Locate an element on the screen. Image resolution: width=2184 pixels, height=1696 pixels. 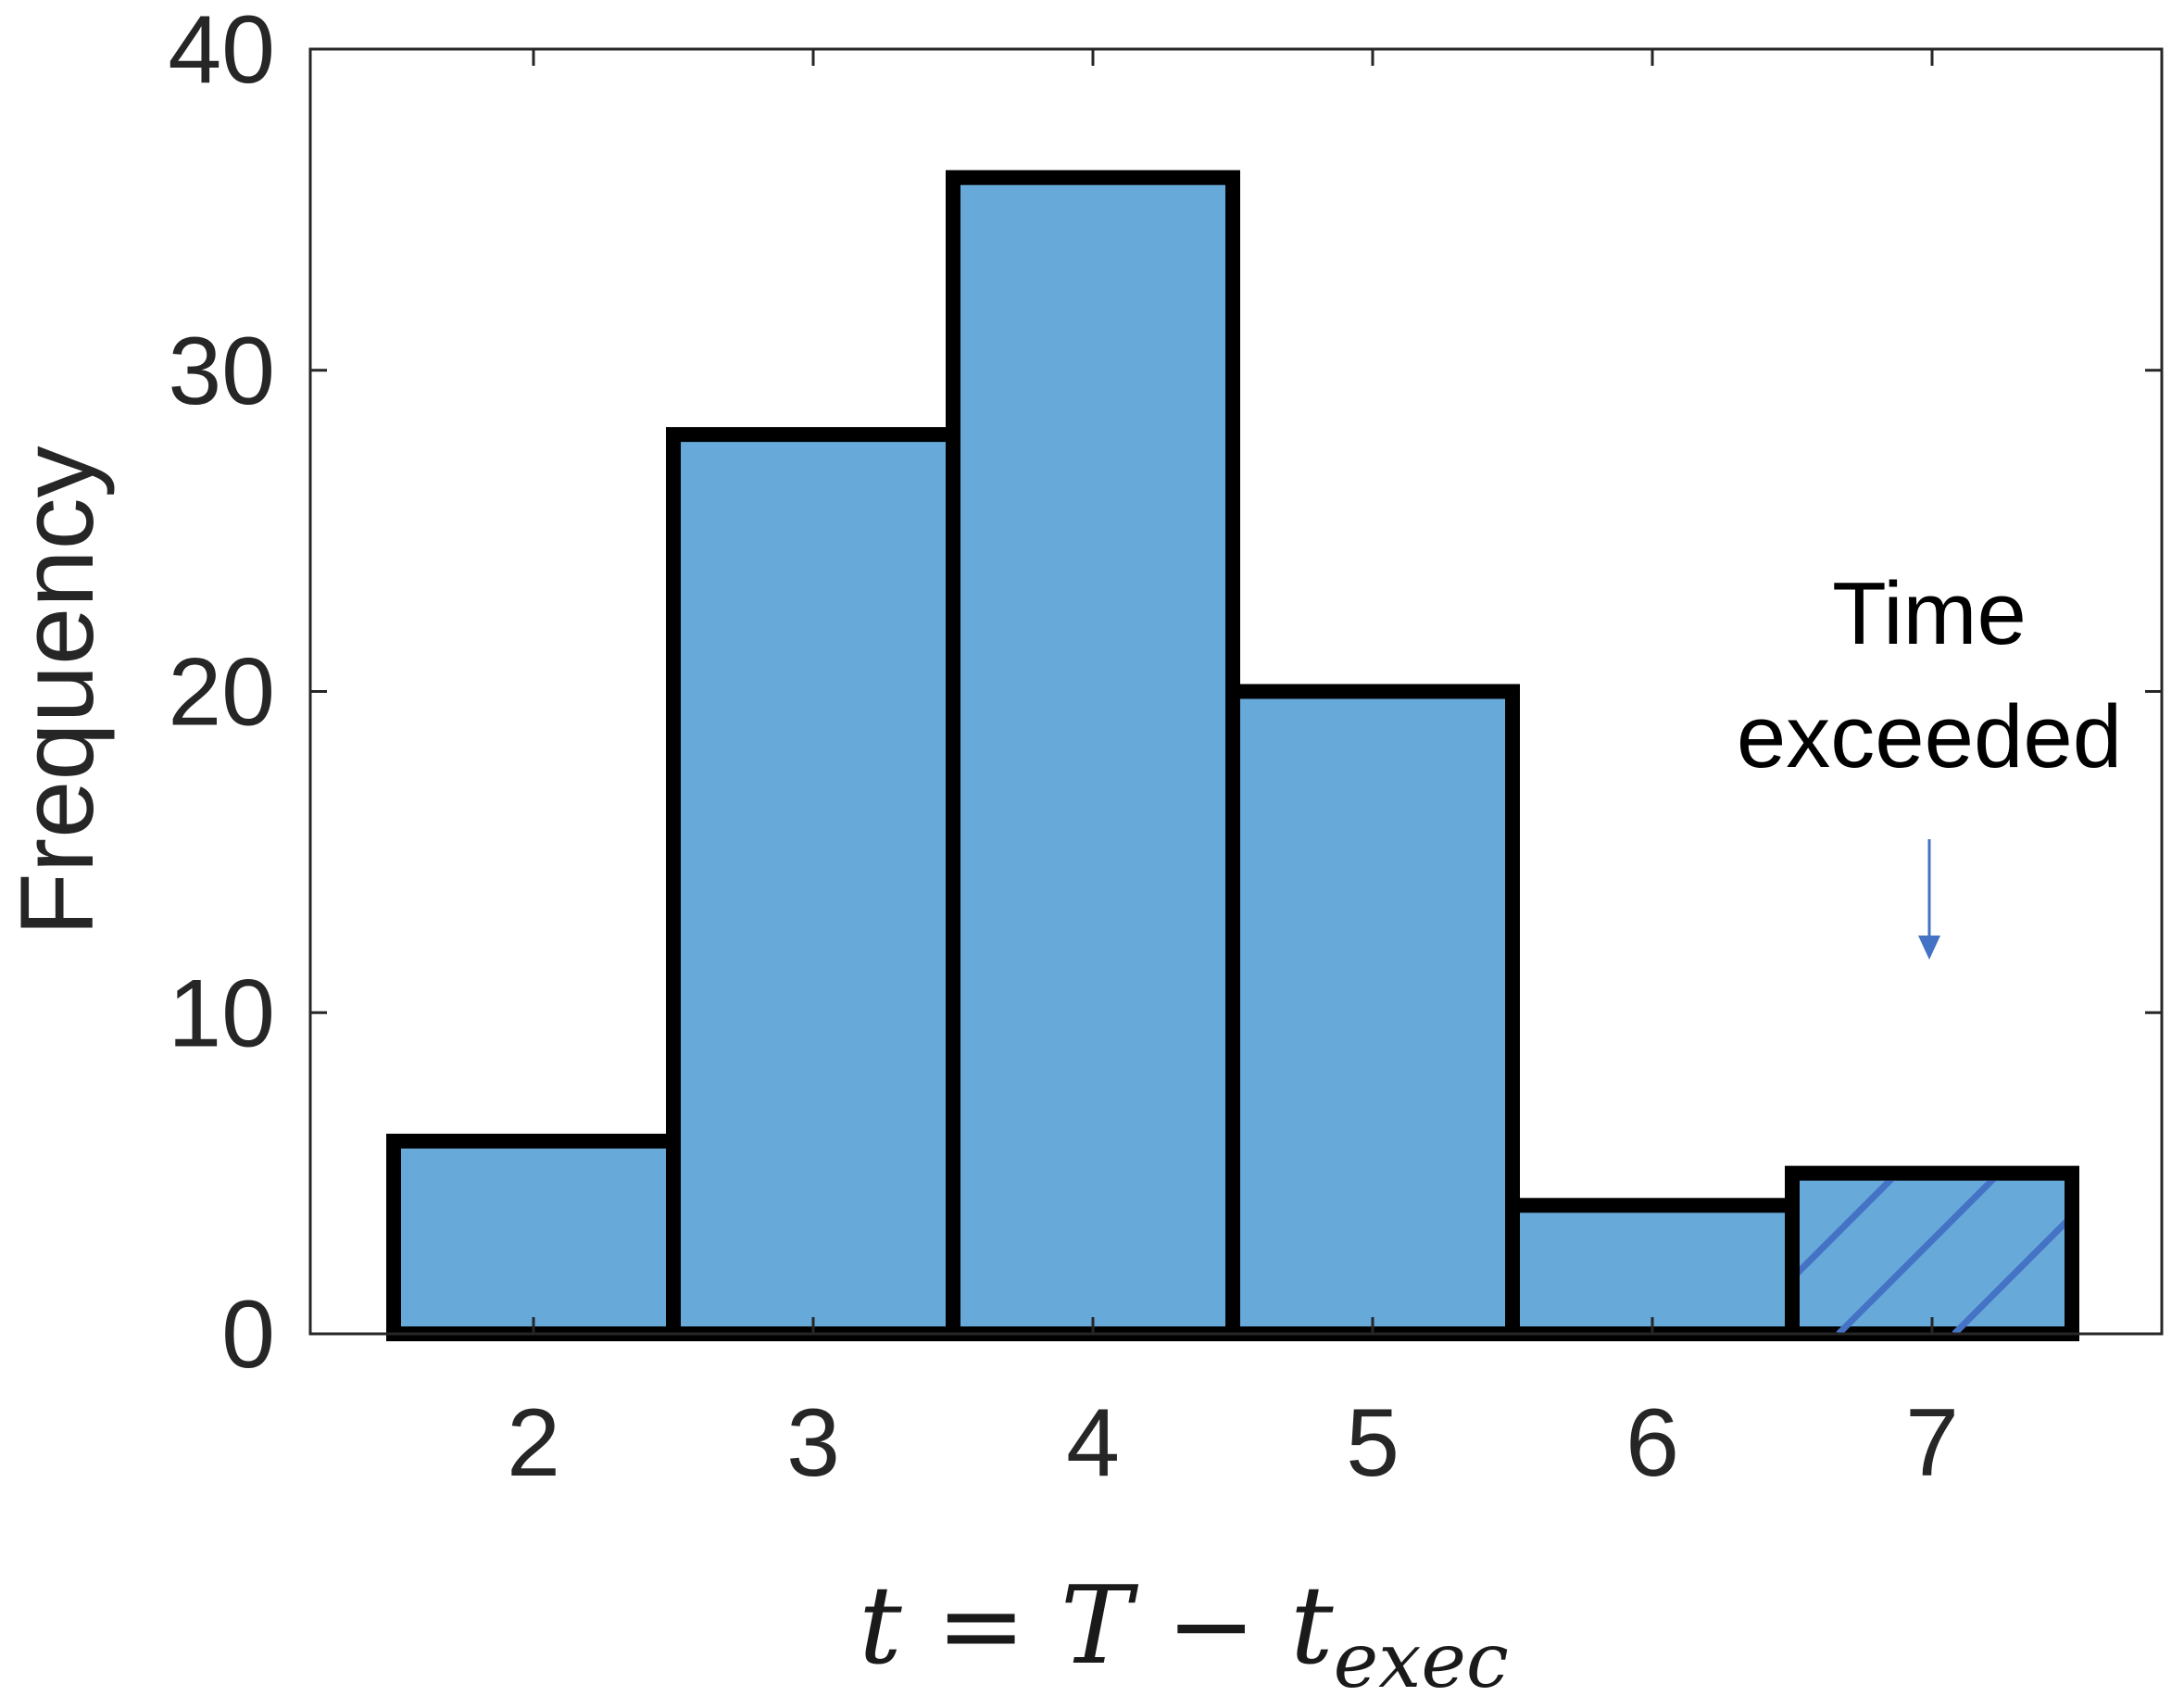
x-tick-label-6: 6 is located at coordinates (1652, 1443).